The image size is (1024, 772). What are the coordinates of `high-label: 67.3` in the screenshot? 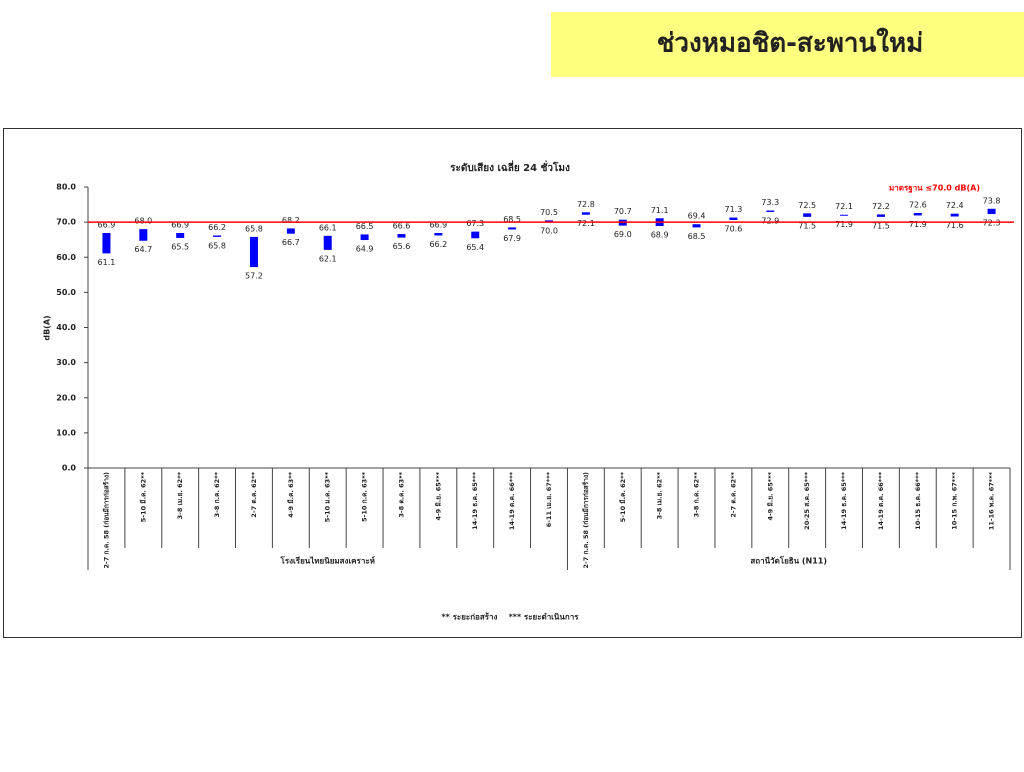 It's located at (475, 223).